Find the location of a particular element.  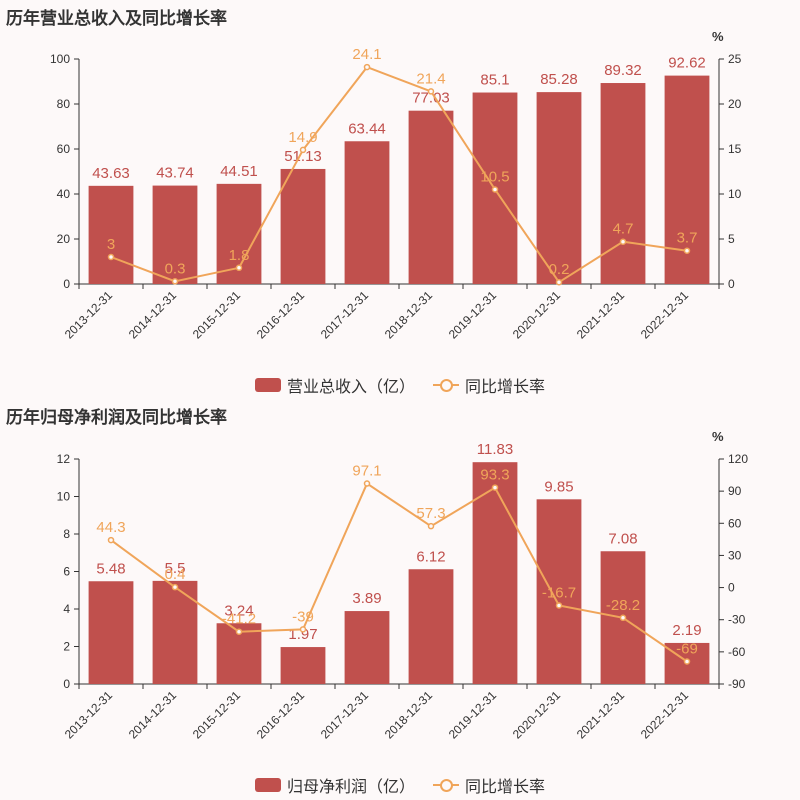

y-left-tick-label: 2 is located at coordinates (66, 647).